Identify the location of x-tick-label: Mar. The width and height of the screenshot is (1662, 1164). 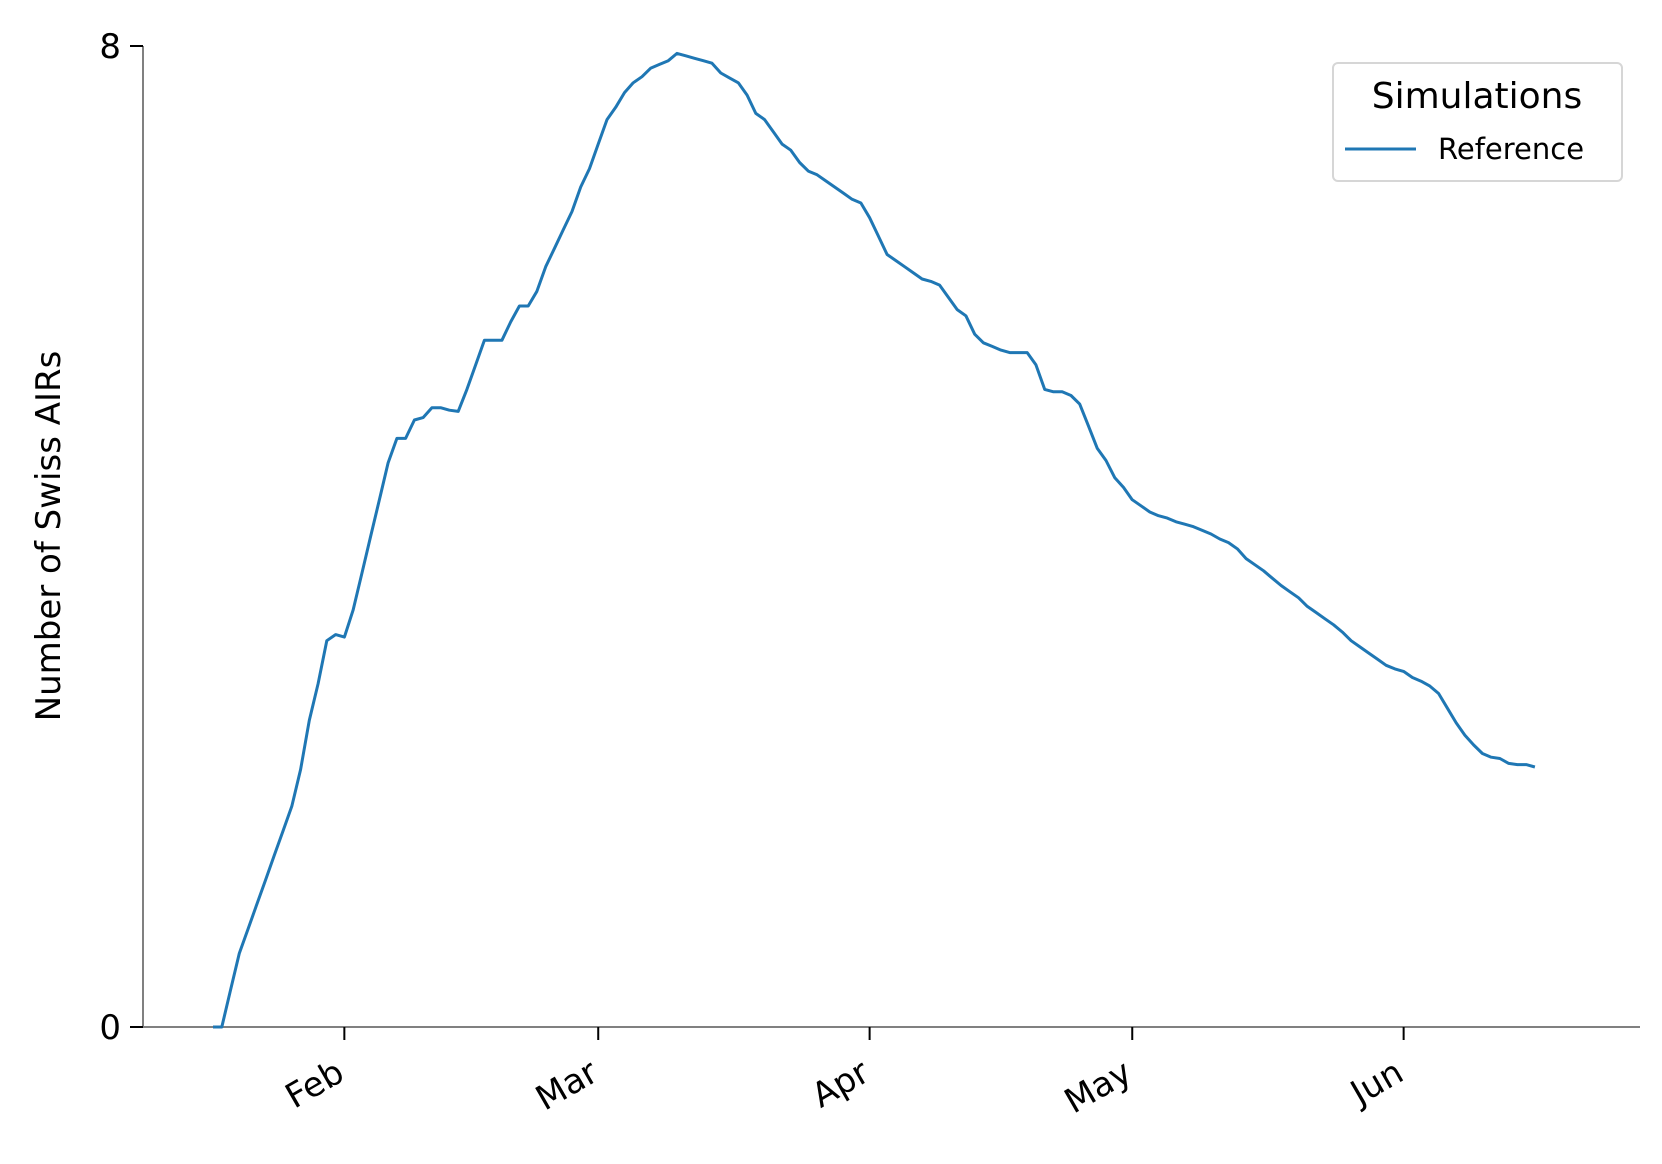
(567, 1085).